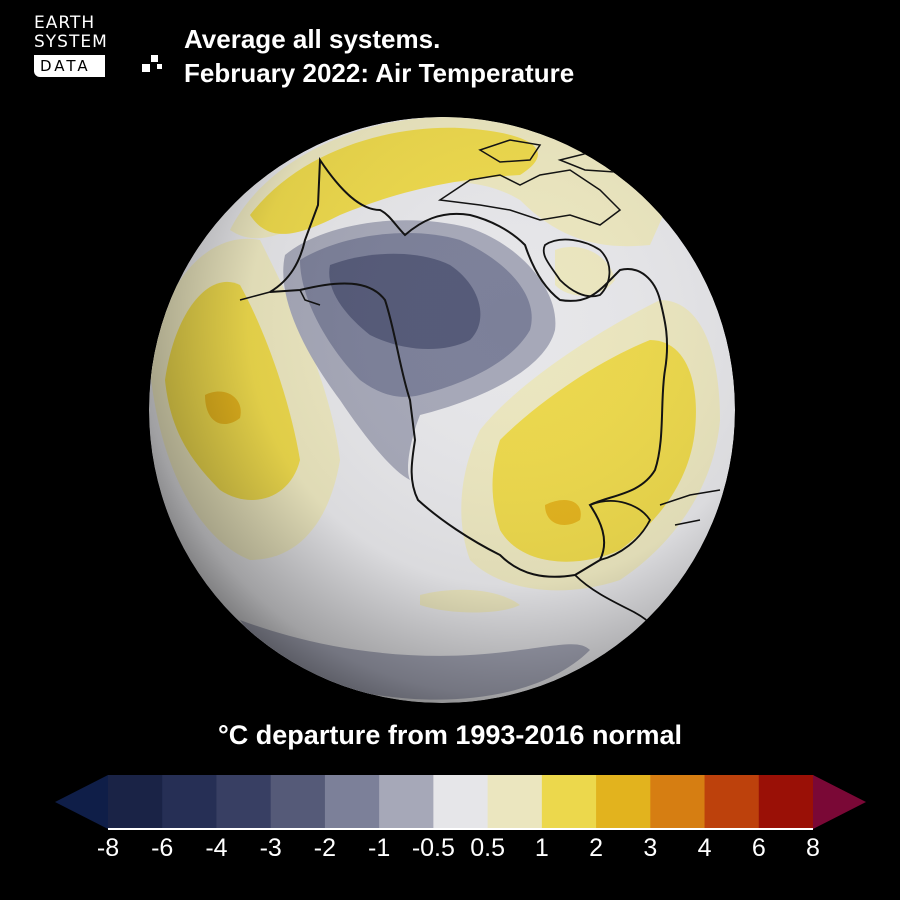 The width and height of the screenshot is (900, 900). I want to click on earth-system-data-logo: EARTH SYSTEM DATA, so click(98, 45).